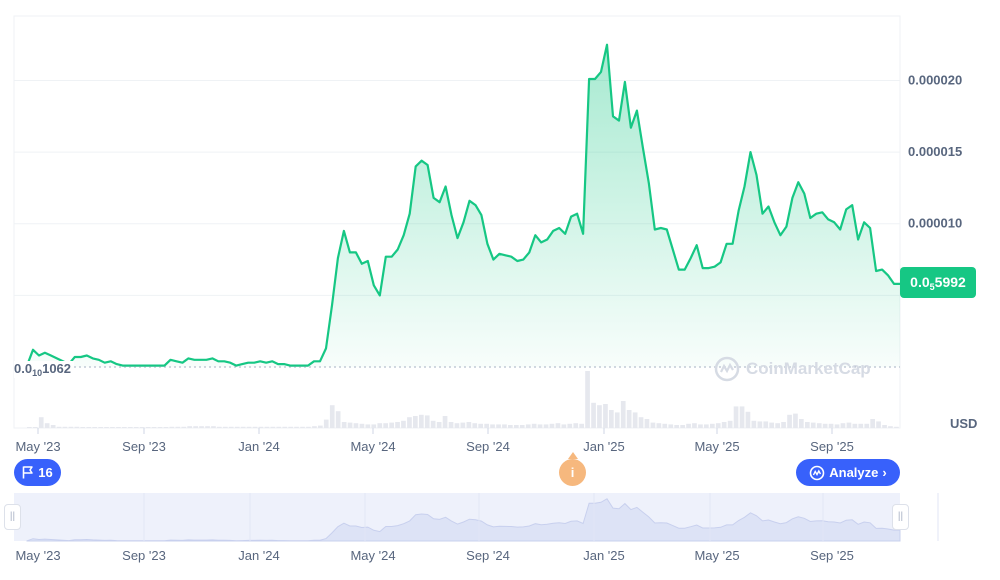 The width and height of the screenshot is (1000, 580). What do you see at coordinates (463, 520) in the screenshot?
I see `navigator-area` at bounding box center [463, 520].